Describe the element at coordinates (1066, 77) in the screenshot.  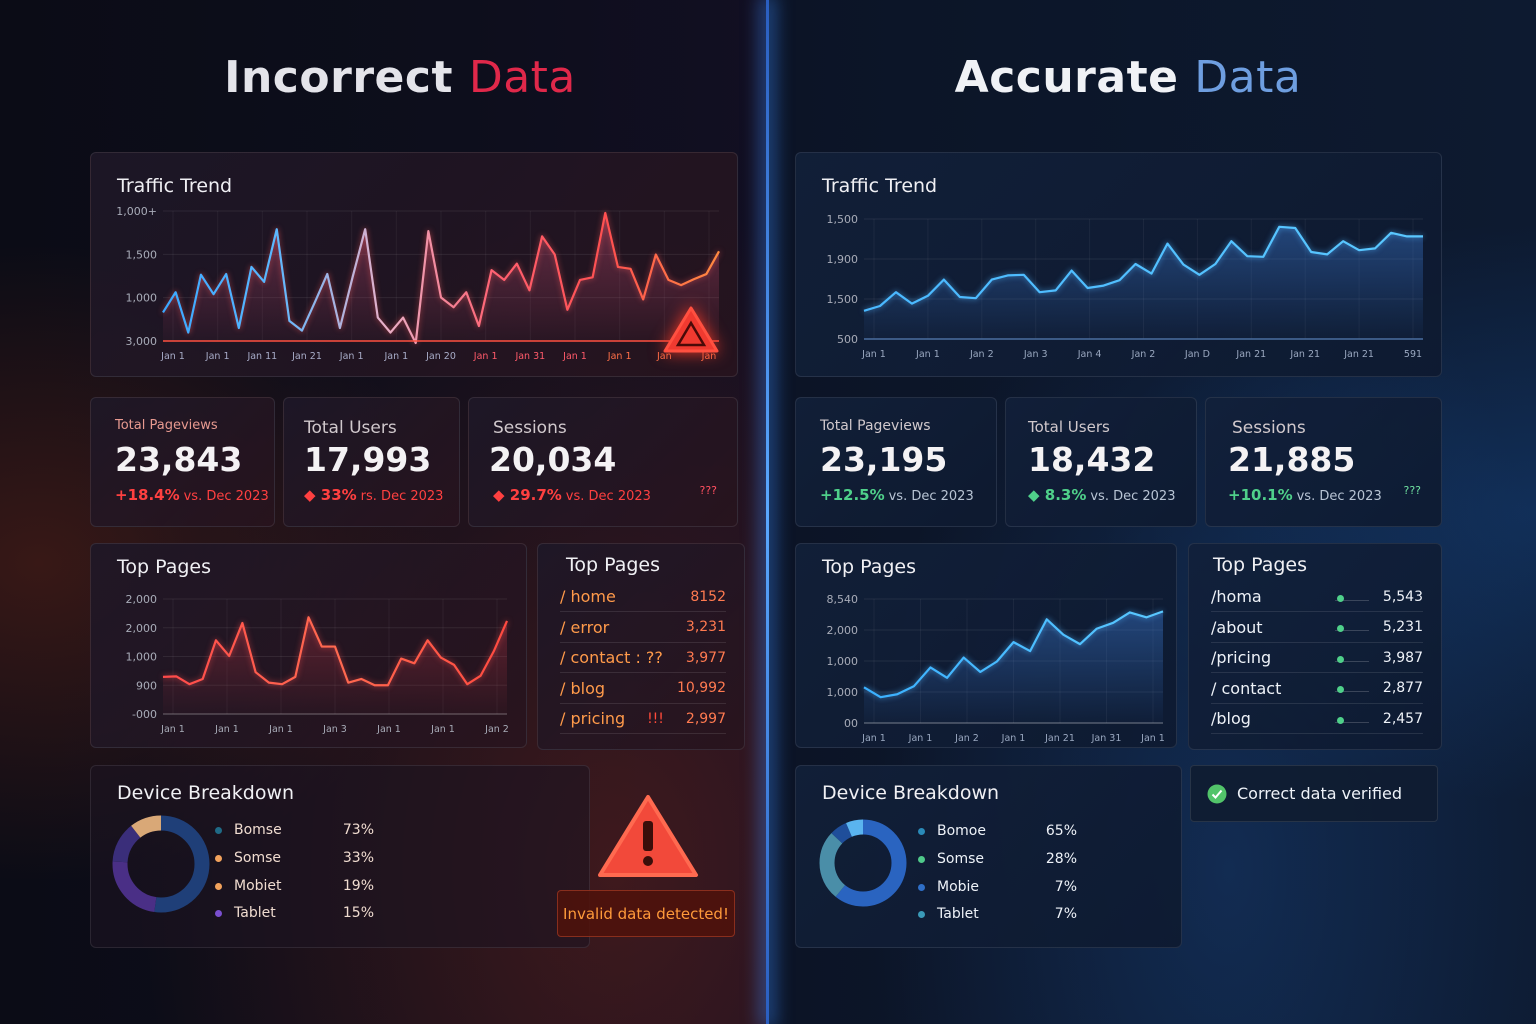
I see `title-main: Accurate` at that location.